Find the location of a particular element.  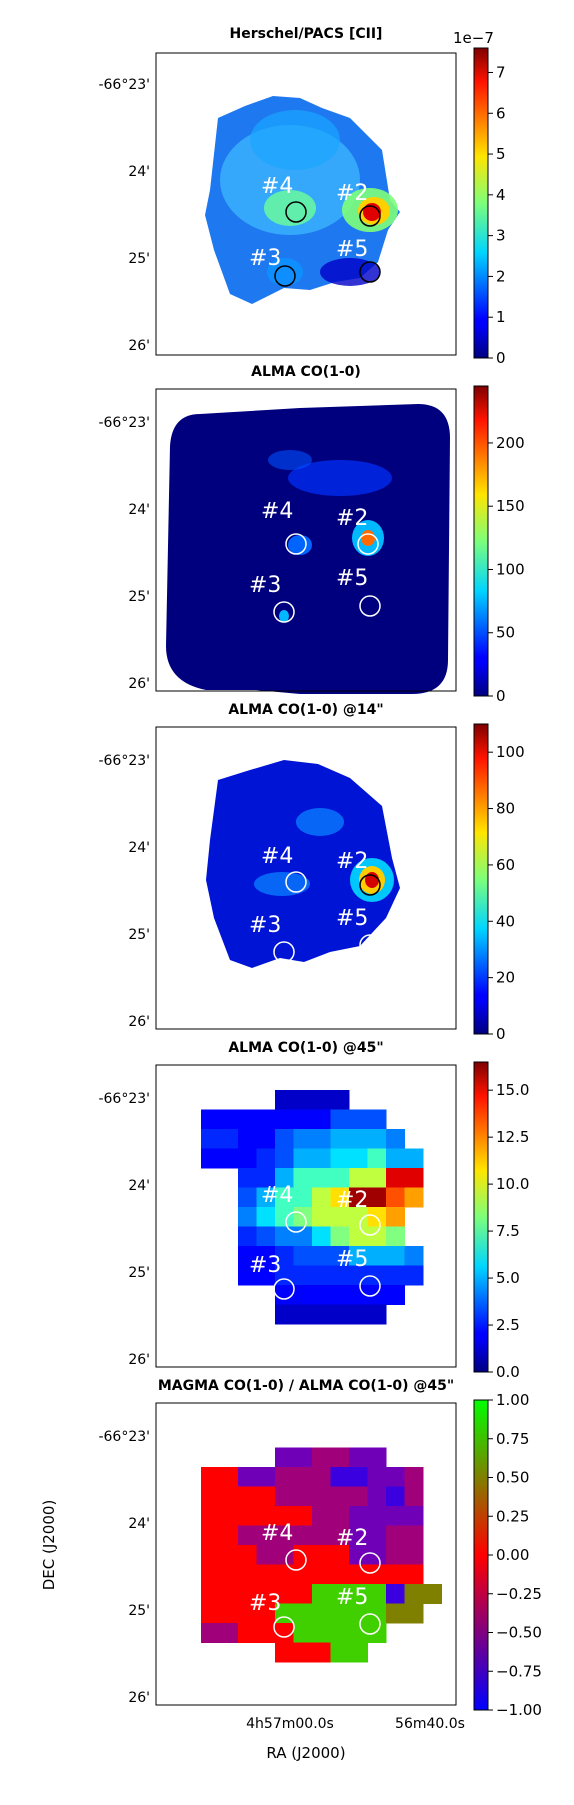

colorbar-tick-label: 100 is located at coordinates (510, 569).